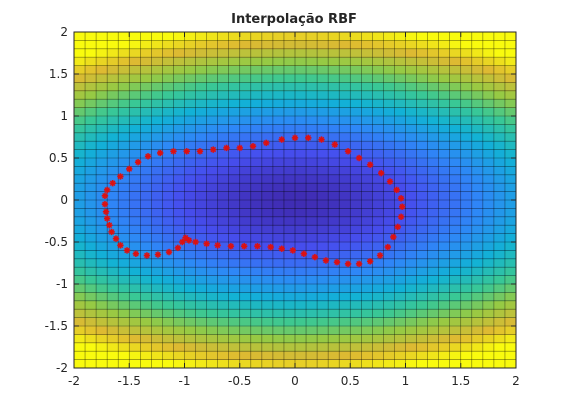 Image resolution: width=570 pixels, height=413 pixels. Describe the element at coordinates (295, 381) in the screenshot. I see `x-tick-label: 0` at that location.